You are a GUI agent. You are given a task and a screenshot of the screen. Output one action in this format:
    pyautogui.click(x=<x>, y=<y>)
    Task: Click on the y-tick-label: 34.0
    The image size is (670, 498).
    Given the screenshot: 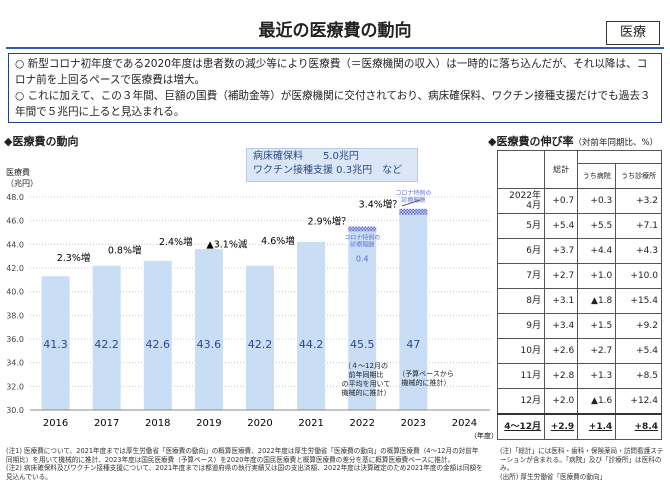 What is the action you would take?
    pyautogui.click(x=15, y=363)
    